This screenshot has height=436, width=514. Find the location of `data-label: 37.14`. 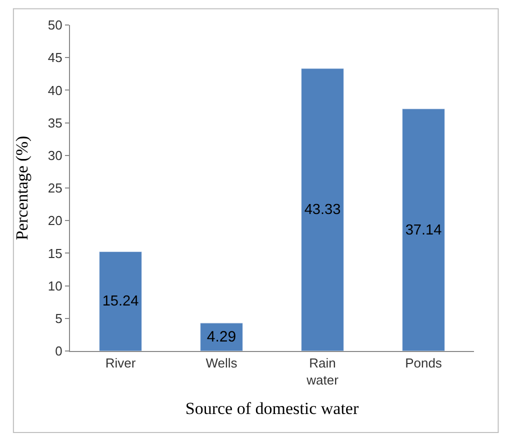

data-label: 37.14 is located at coordinates (423, 230).